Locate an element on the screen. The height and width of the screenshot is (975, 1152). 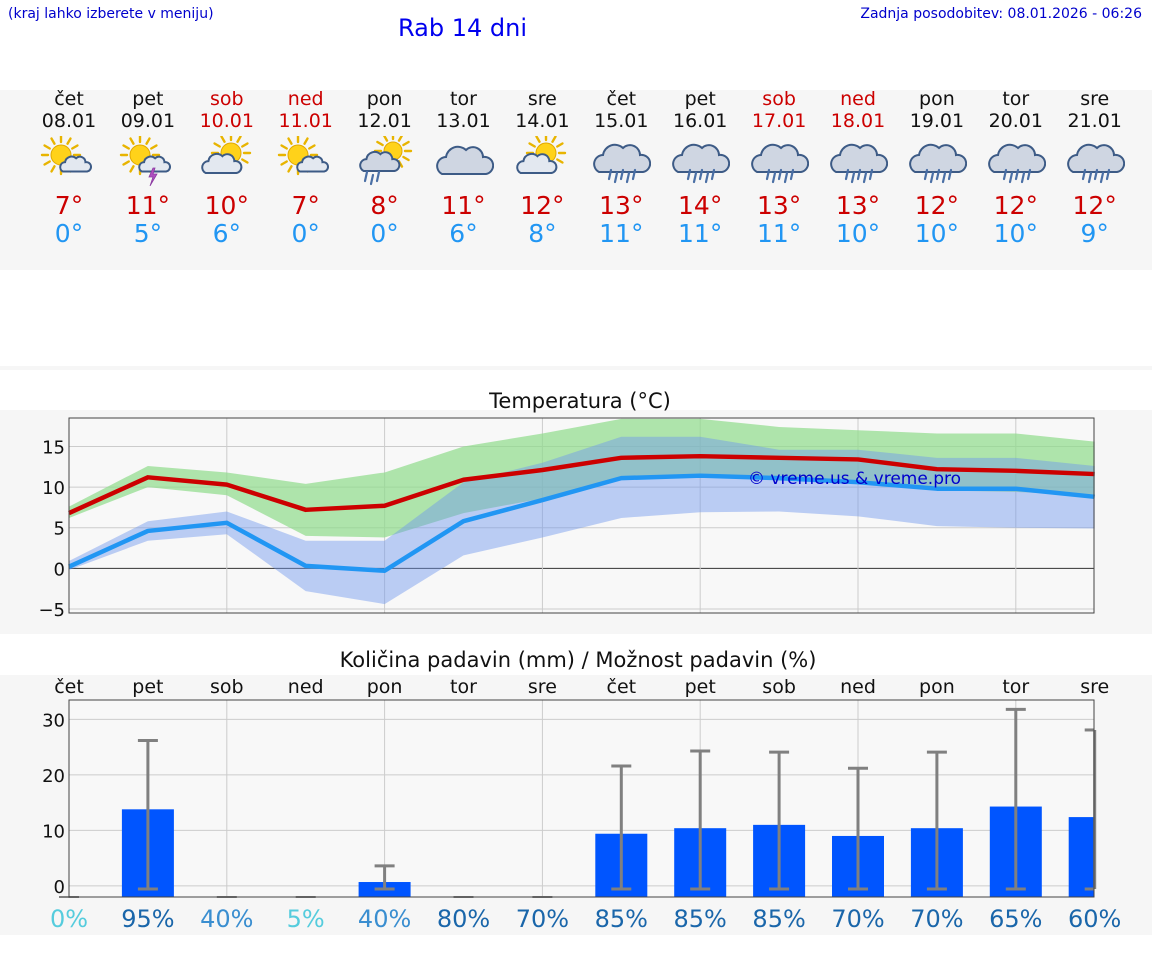
day-name: tor is located at coordinates (463, 99).